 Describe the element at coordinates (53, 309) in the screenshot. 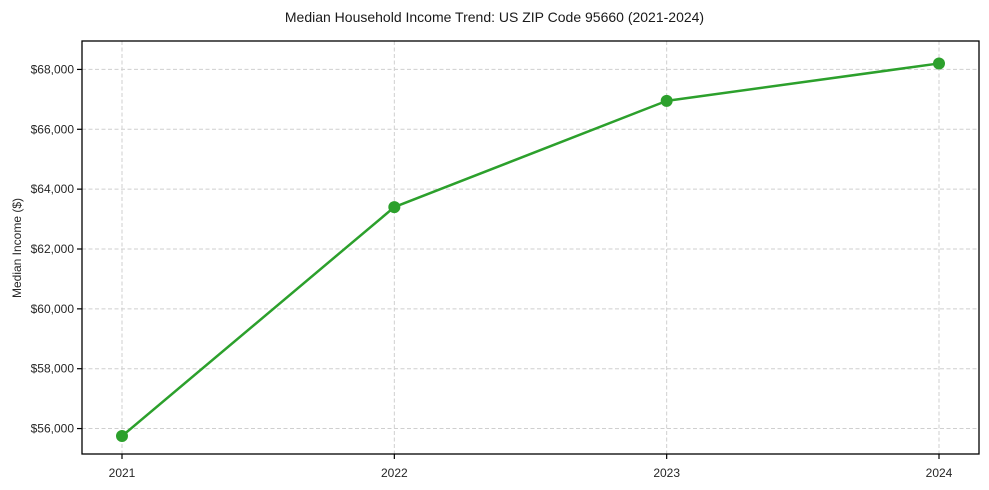

I see `y-tick-label: $60,000` at that location.